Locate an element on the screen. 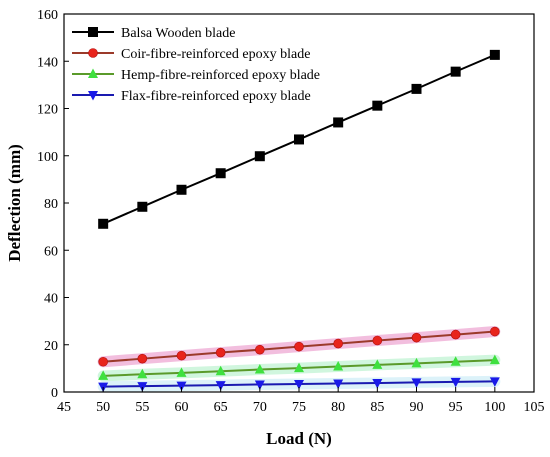 The image size is (550, 457). series-hemp-fibre-reinforced-epoxy-blade is located at coordinates (299, 367).